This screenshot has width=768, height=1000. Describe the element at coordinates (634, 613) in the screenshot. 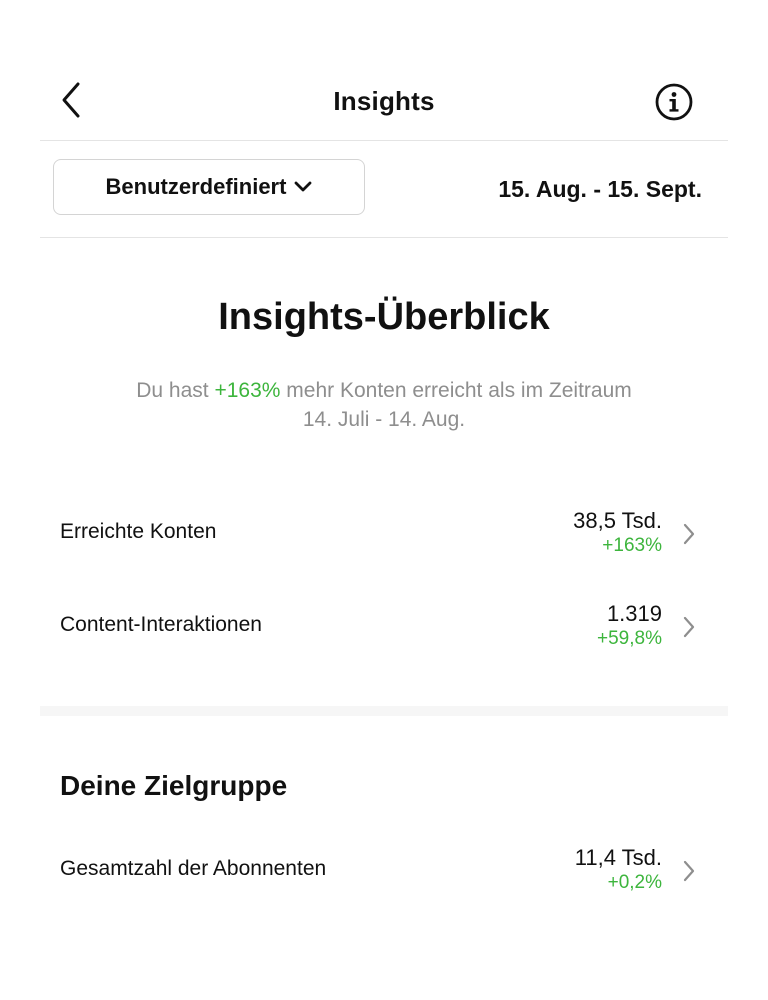

I see `metric-value: 1.319` at that location.